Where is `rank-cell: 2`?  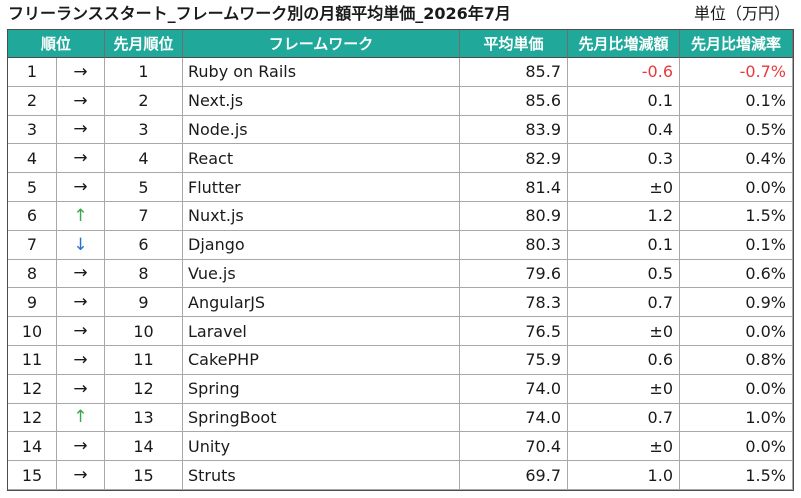
rank-cell: 2 is located at coordinates (32, 101).